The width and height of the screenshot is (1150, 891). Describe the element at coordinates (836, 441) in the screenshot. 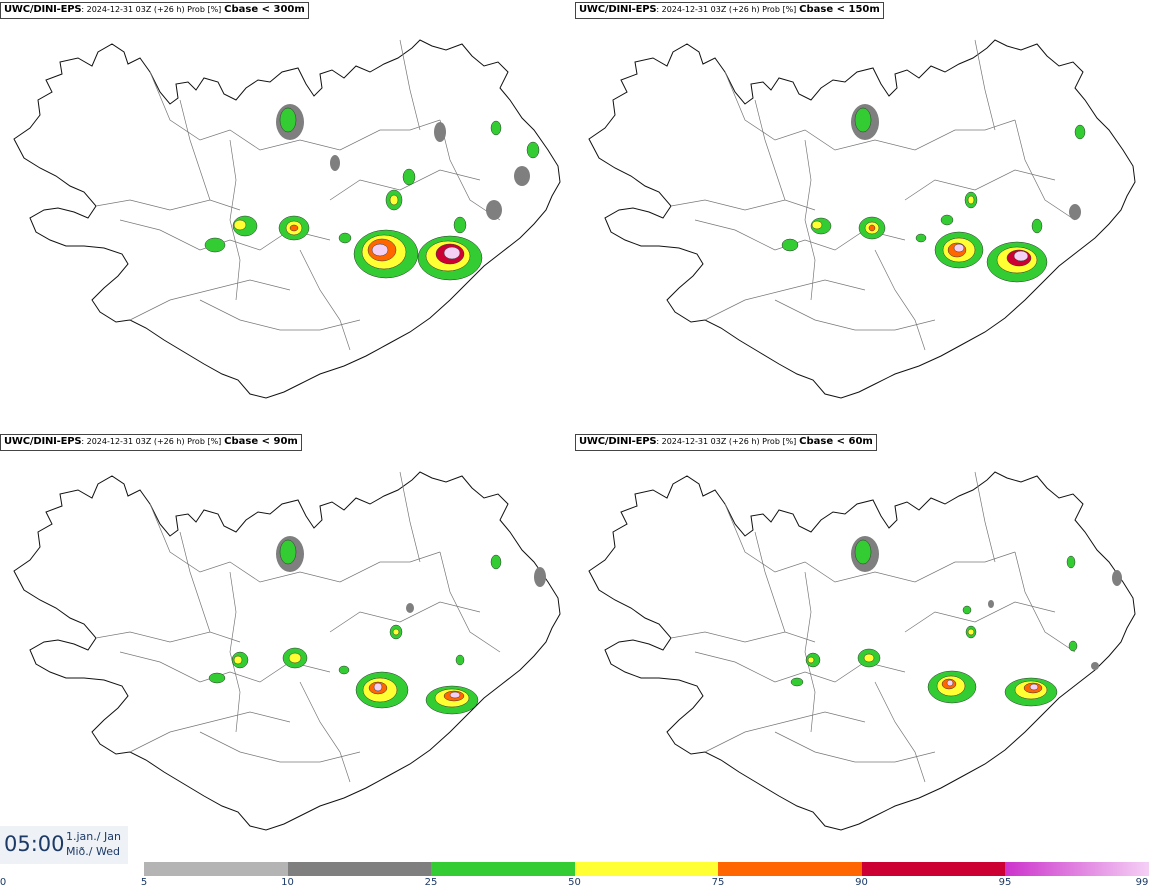

I see `parameter-label: Cbase < 60m` at that location.